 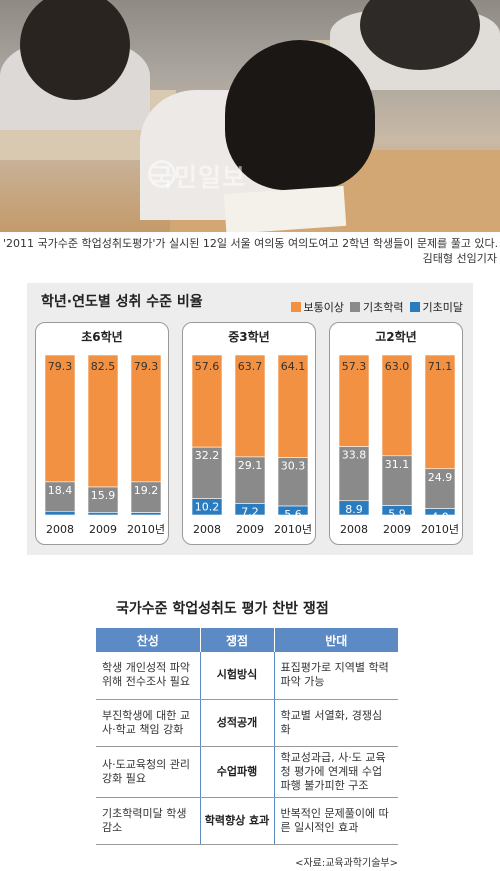 I want to click on cell-con: 학교성과급, 사·도 교육청 평가에 연계돼 수업 파행 불가피한 구조, so click(x=336, y=772).